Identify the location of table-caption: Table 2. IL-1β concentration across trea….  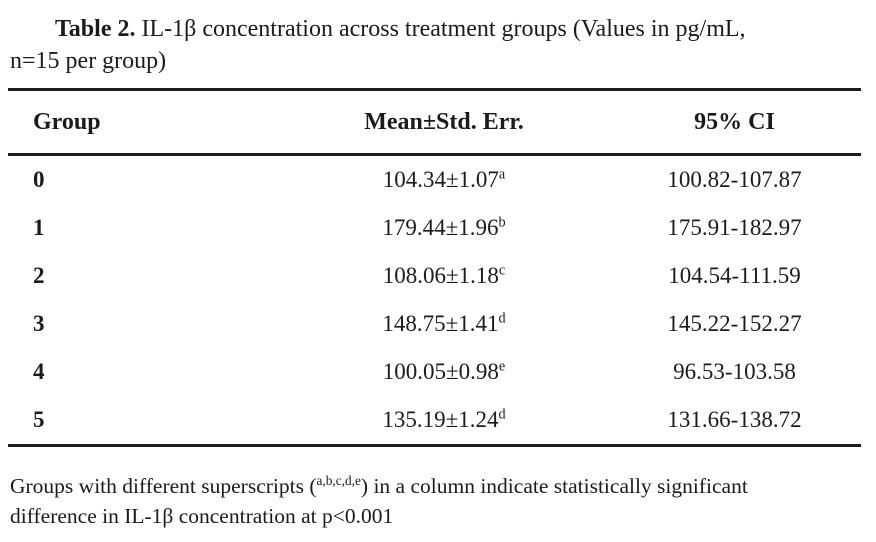
(438, 38).